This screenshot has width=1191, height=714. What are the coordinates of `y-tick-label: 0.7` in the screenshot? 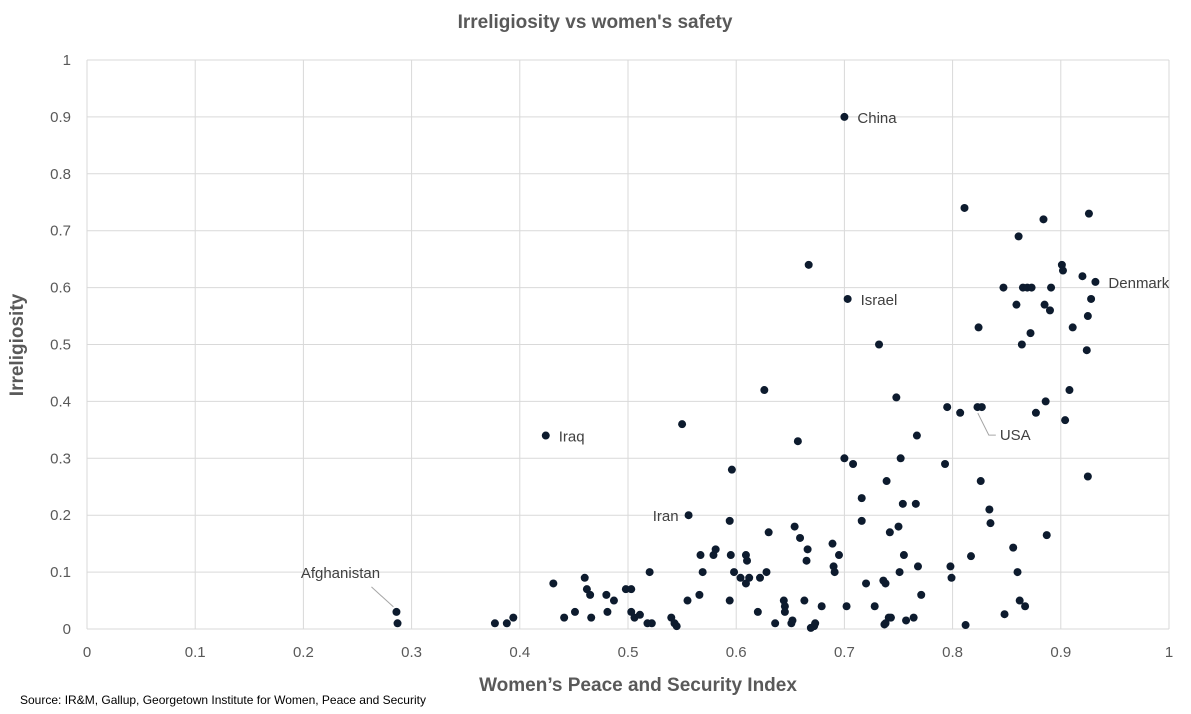 It's located at (60, 231).